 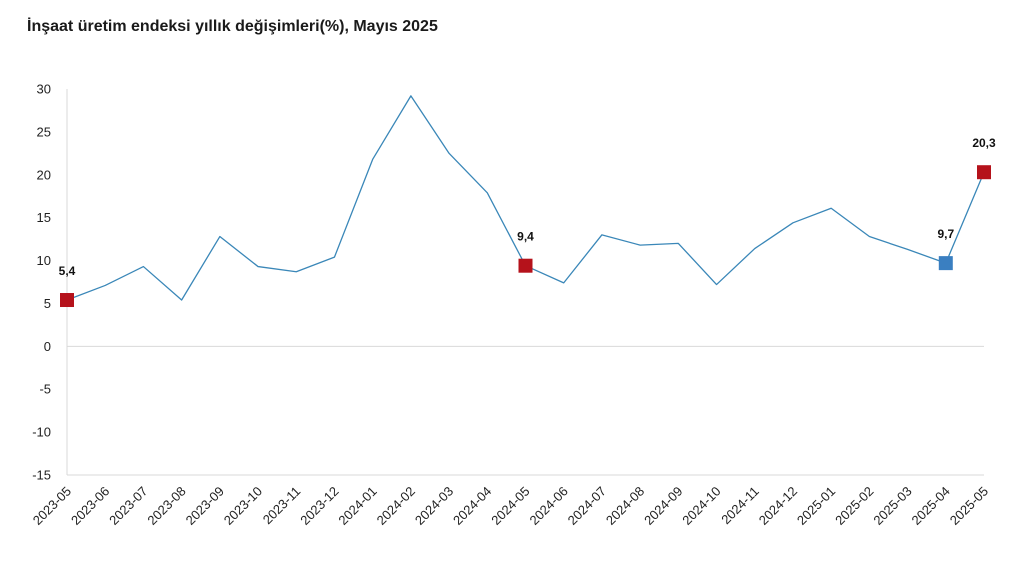 I want to click on x-tick-label: 2025-01, so click(x=816, y=506).